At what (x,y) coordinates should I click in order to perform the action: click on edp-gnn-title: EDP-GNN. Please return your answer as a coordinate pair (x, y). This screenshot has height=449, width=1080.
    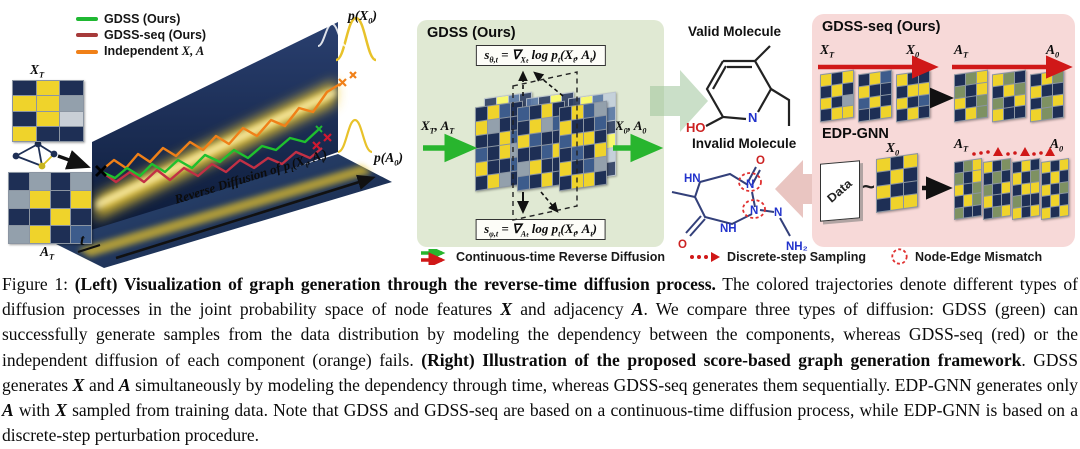
    Looking at the image, I should click on (855, 134).